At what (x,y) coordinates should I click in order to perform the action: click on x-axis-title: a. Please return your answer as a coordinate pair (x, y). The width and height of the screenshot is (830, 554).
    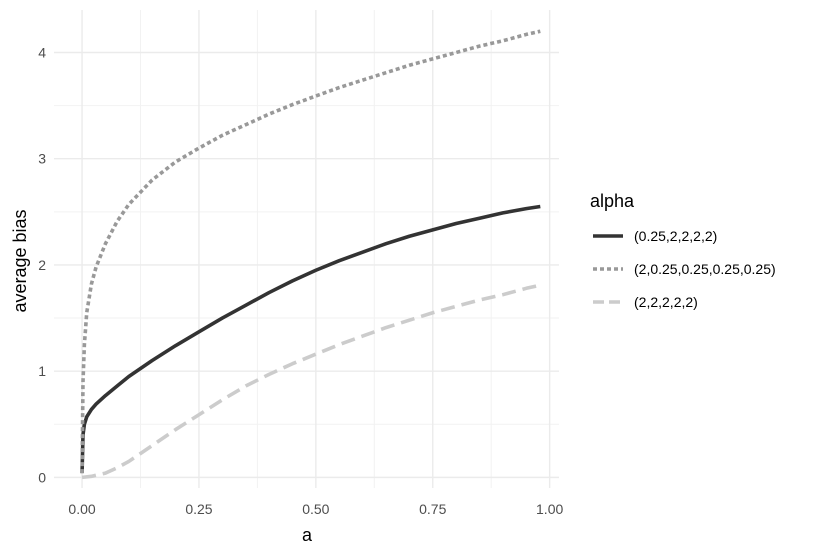
    Looking at the image, I should click on (307, 535).